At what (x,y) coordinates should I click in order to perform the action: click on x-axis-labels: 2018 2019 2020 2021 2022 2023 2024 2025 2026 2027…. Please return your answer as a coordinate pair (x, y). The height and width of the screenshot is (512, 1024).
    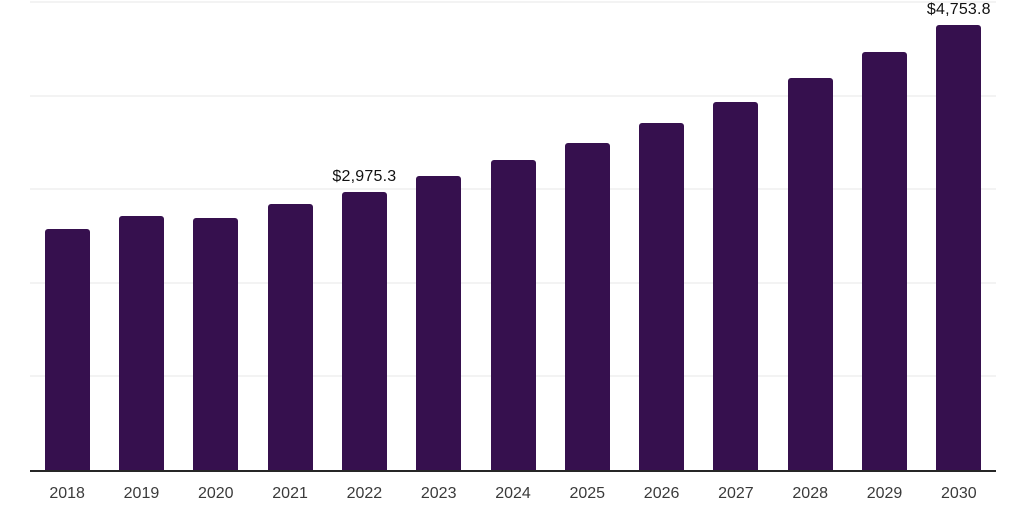
    Looking at the image, I should click on (513, 495).